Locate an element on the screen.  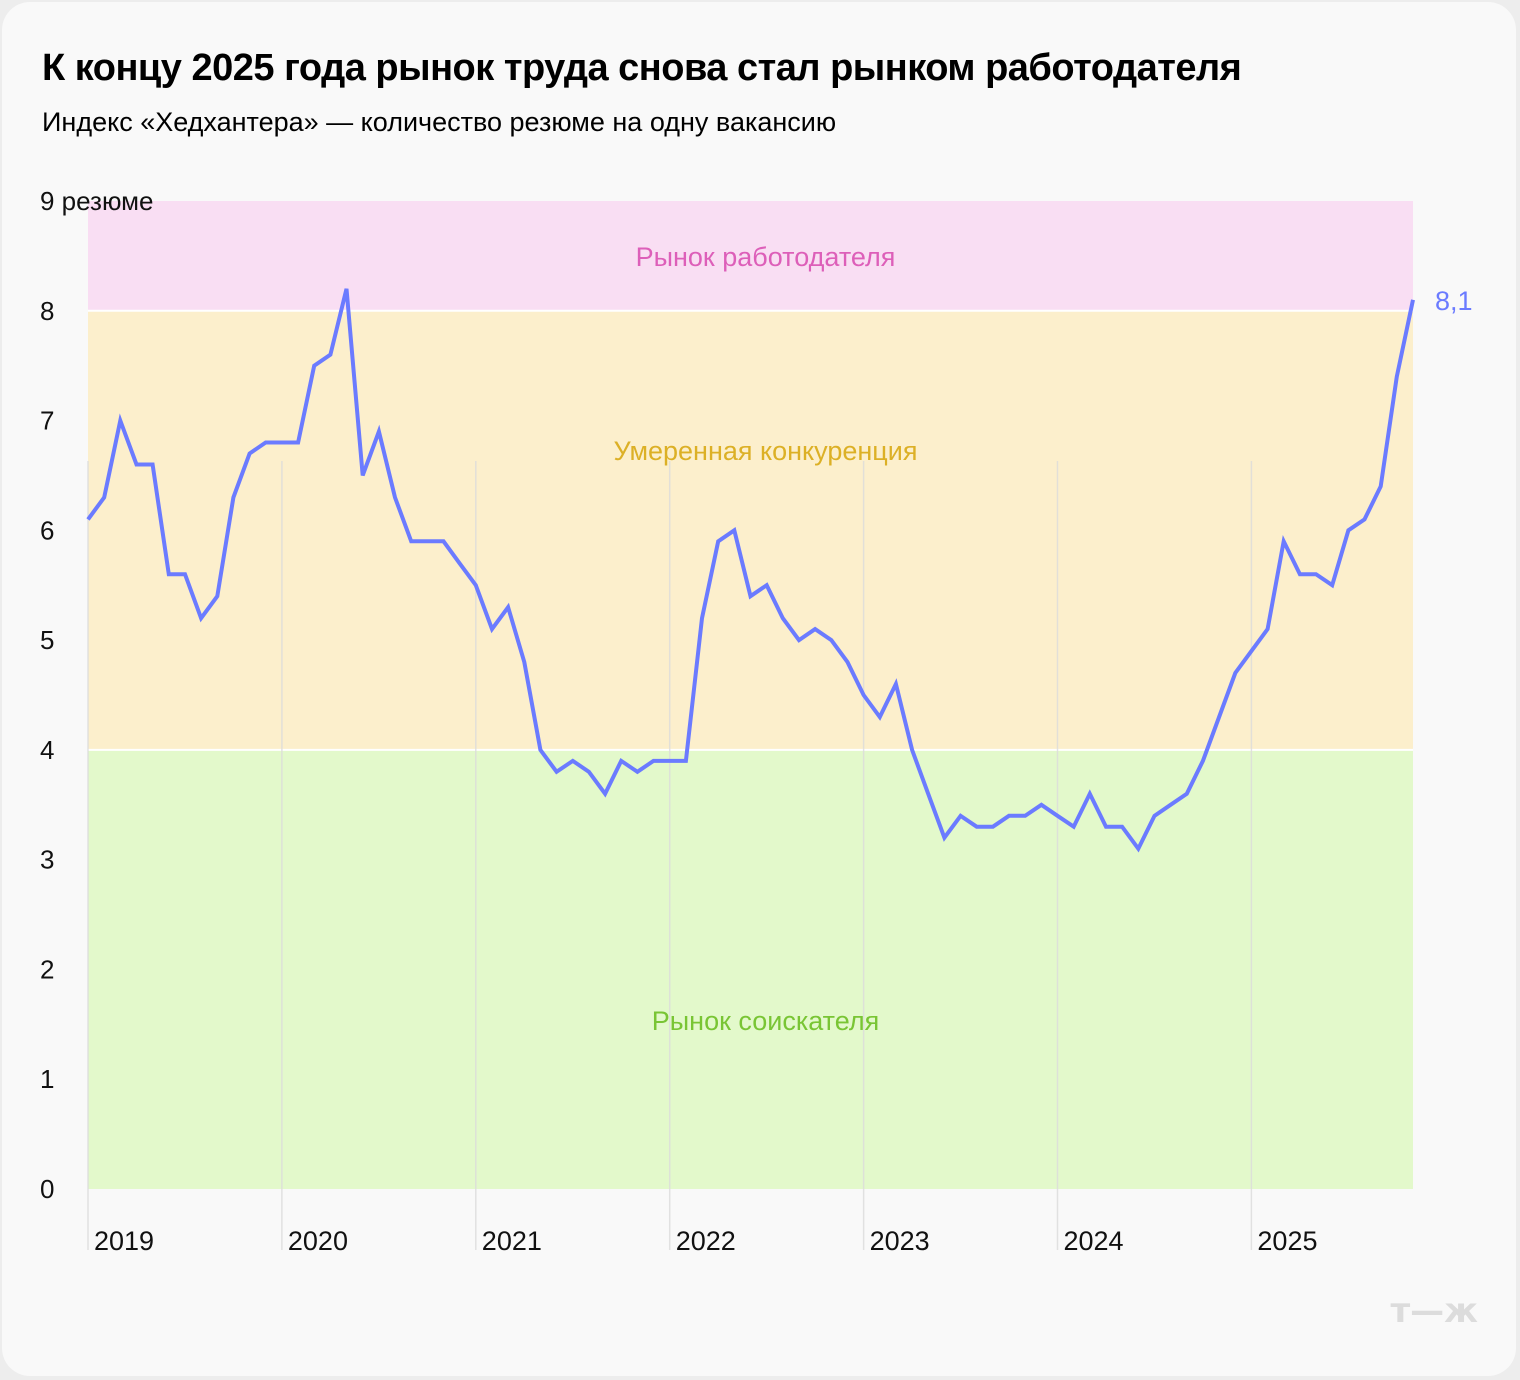
y-tick-label: 2 is located at coordinates (47, 969).